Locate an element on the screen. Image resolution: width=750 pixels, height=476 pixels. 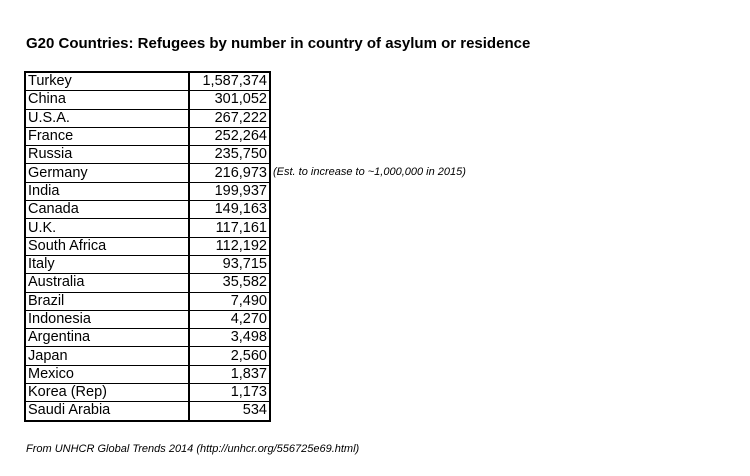
table-row: Japan 2,560 is located at coordinates (147, 356).